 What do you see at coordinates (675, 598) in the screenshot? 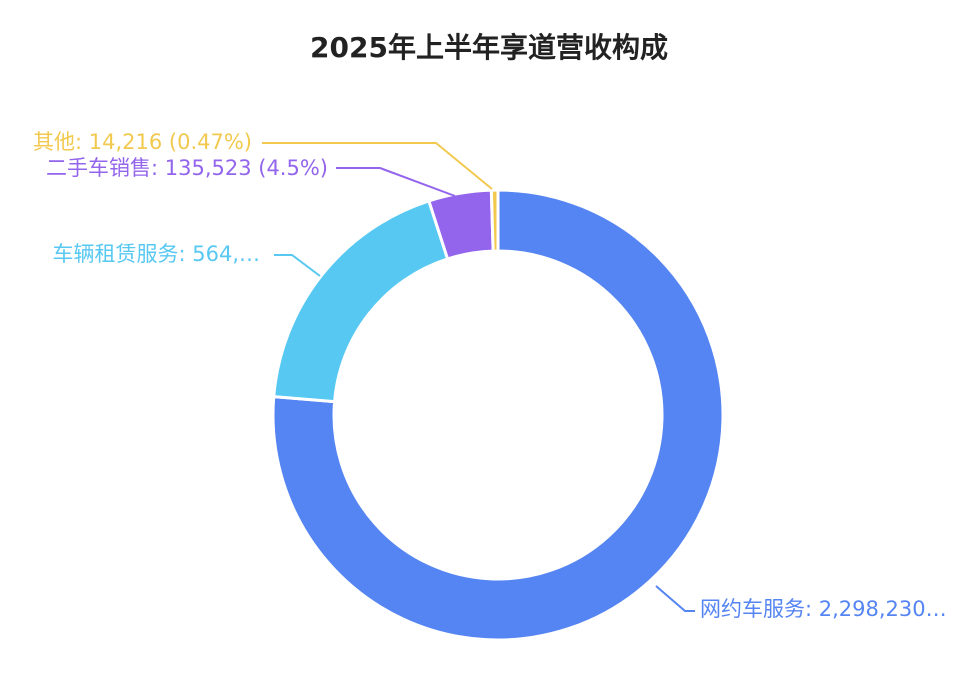
I see `leader-line-ride-hailing` at bounding box center [675, 598].